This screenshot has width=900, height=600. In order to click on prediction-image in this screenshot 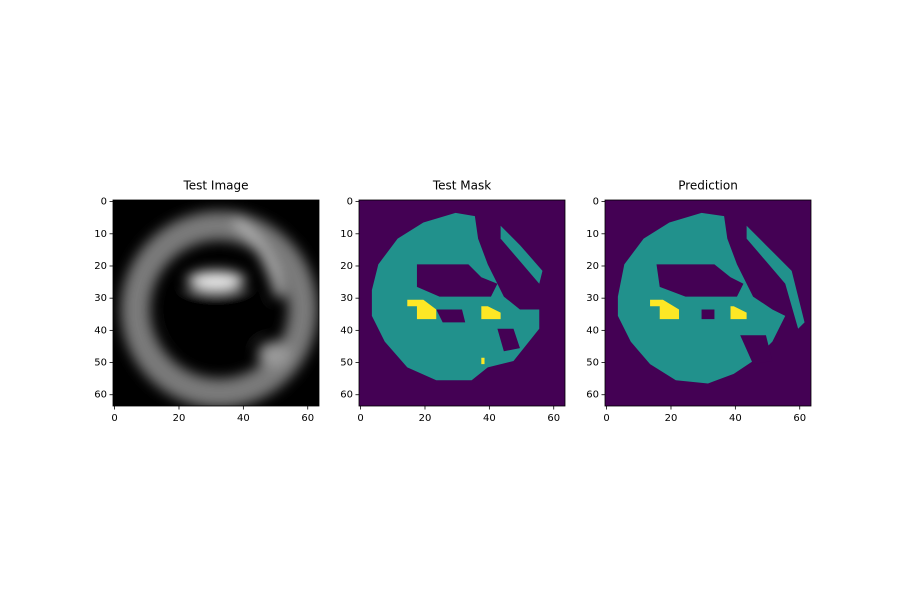, I will do `click(708, 303)`.